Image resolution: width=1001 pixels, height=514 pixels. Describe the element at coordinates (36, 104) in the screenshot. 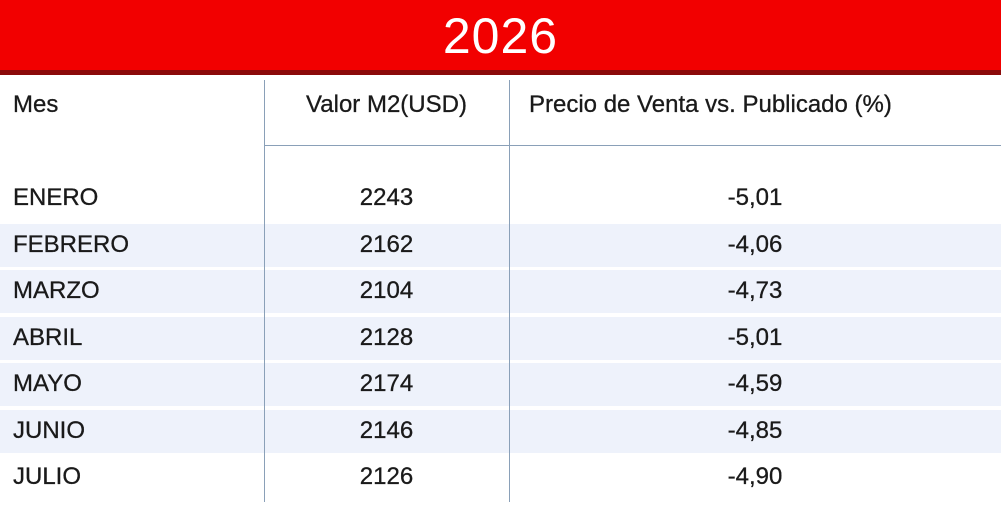

I see `column-header: Mes` at that location.